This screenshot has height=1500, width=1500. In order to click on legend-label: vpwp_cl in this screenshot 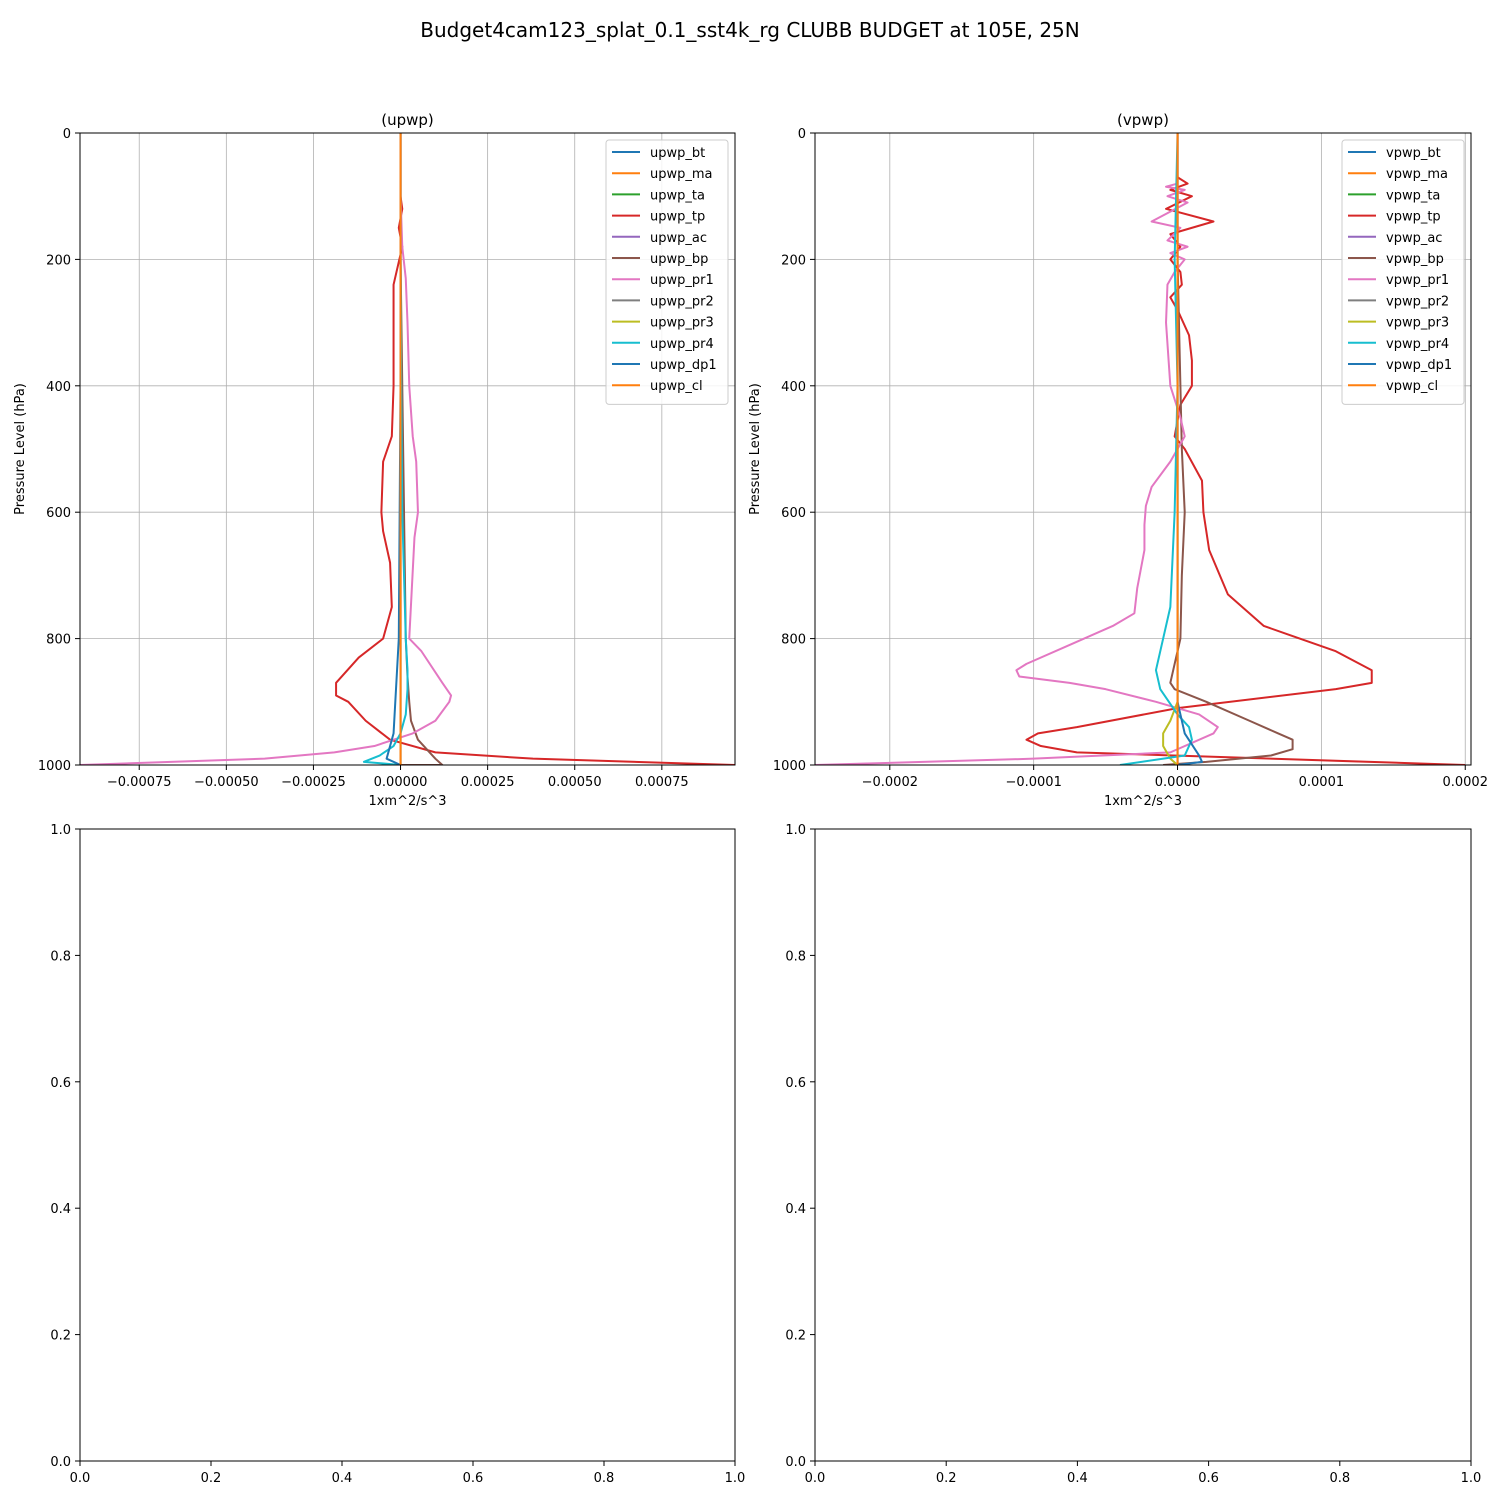, I will do `click(1412, 386)`.